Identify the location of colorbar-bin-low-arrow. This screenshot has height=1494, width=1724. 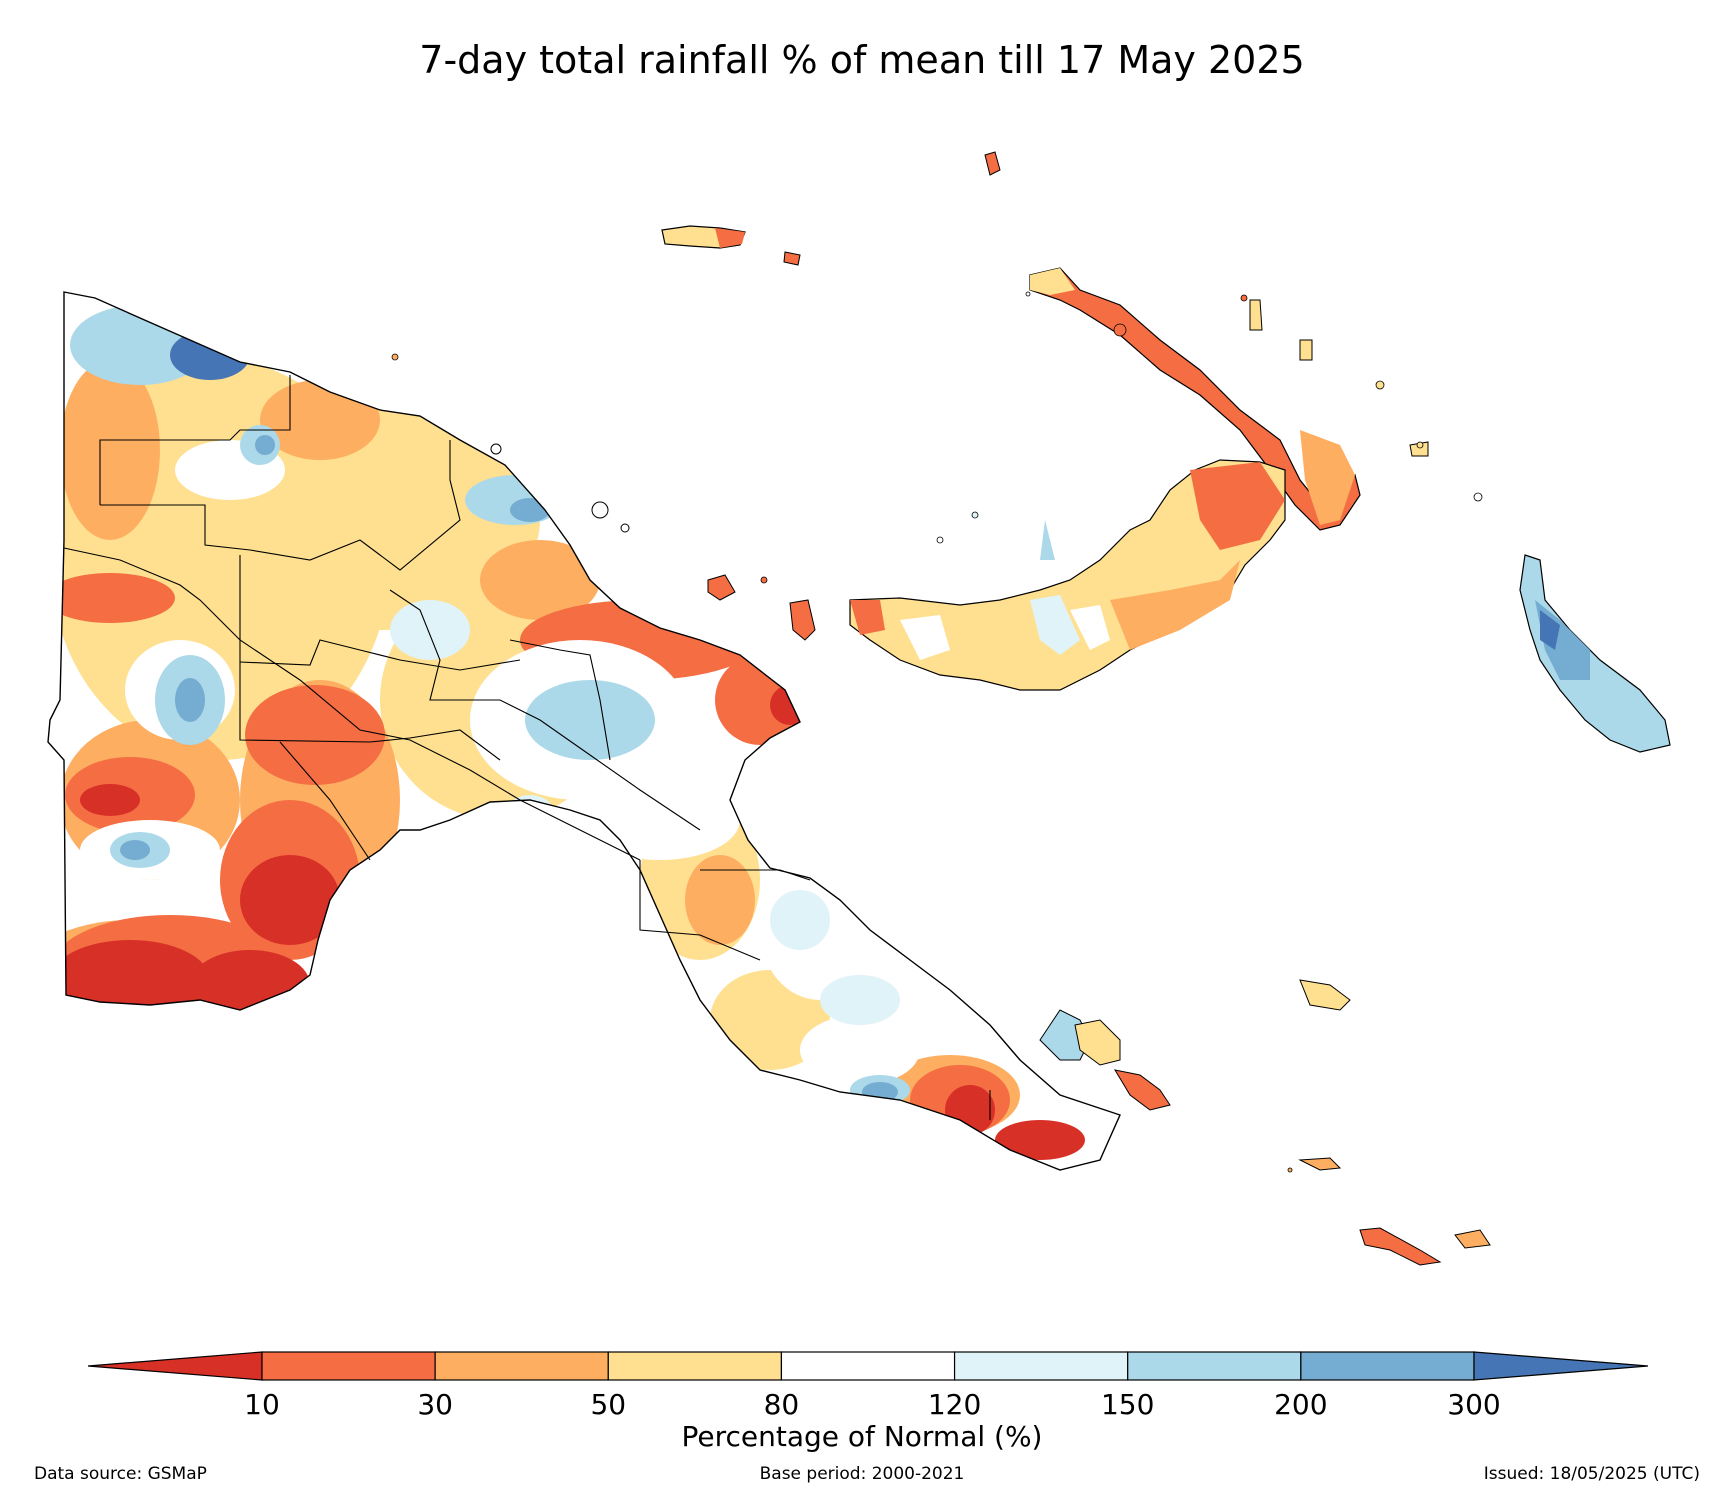
(175, 1366).